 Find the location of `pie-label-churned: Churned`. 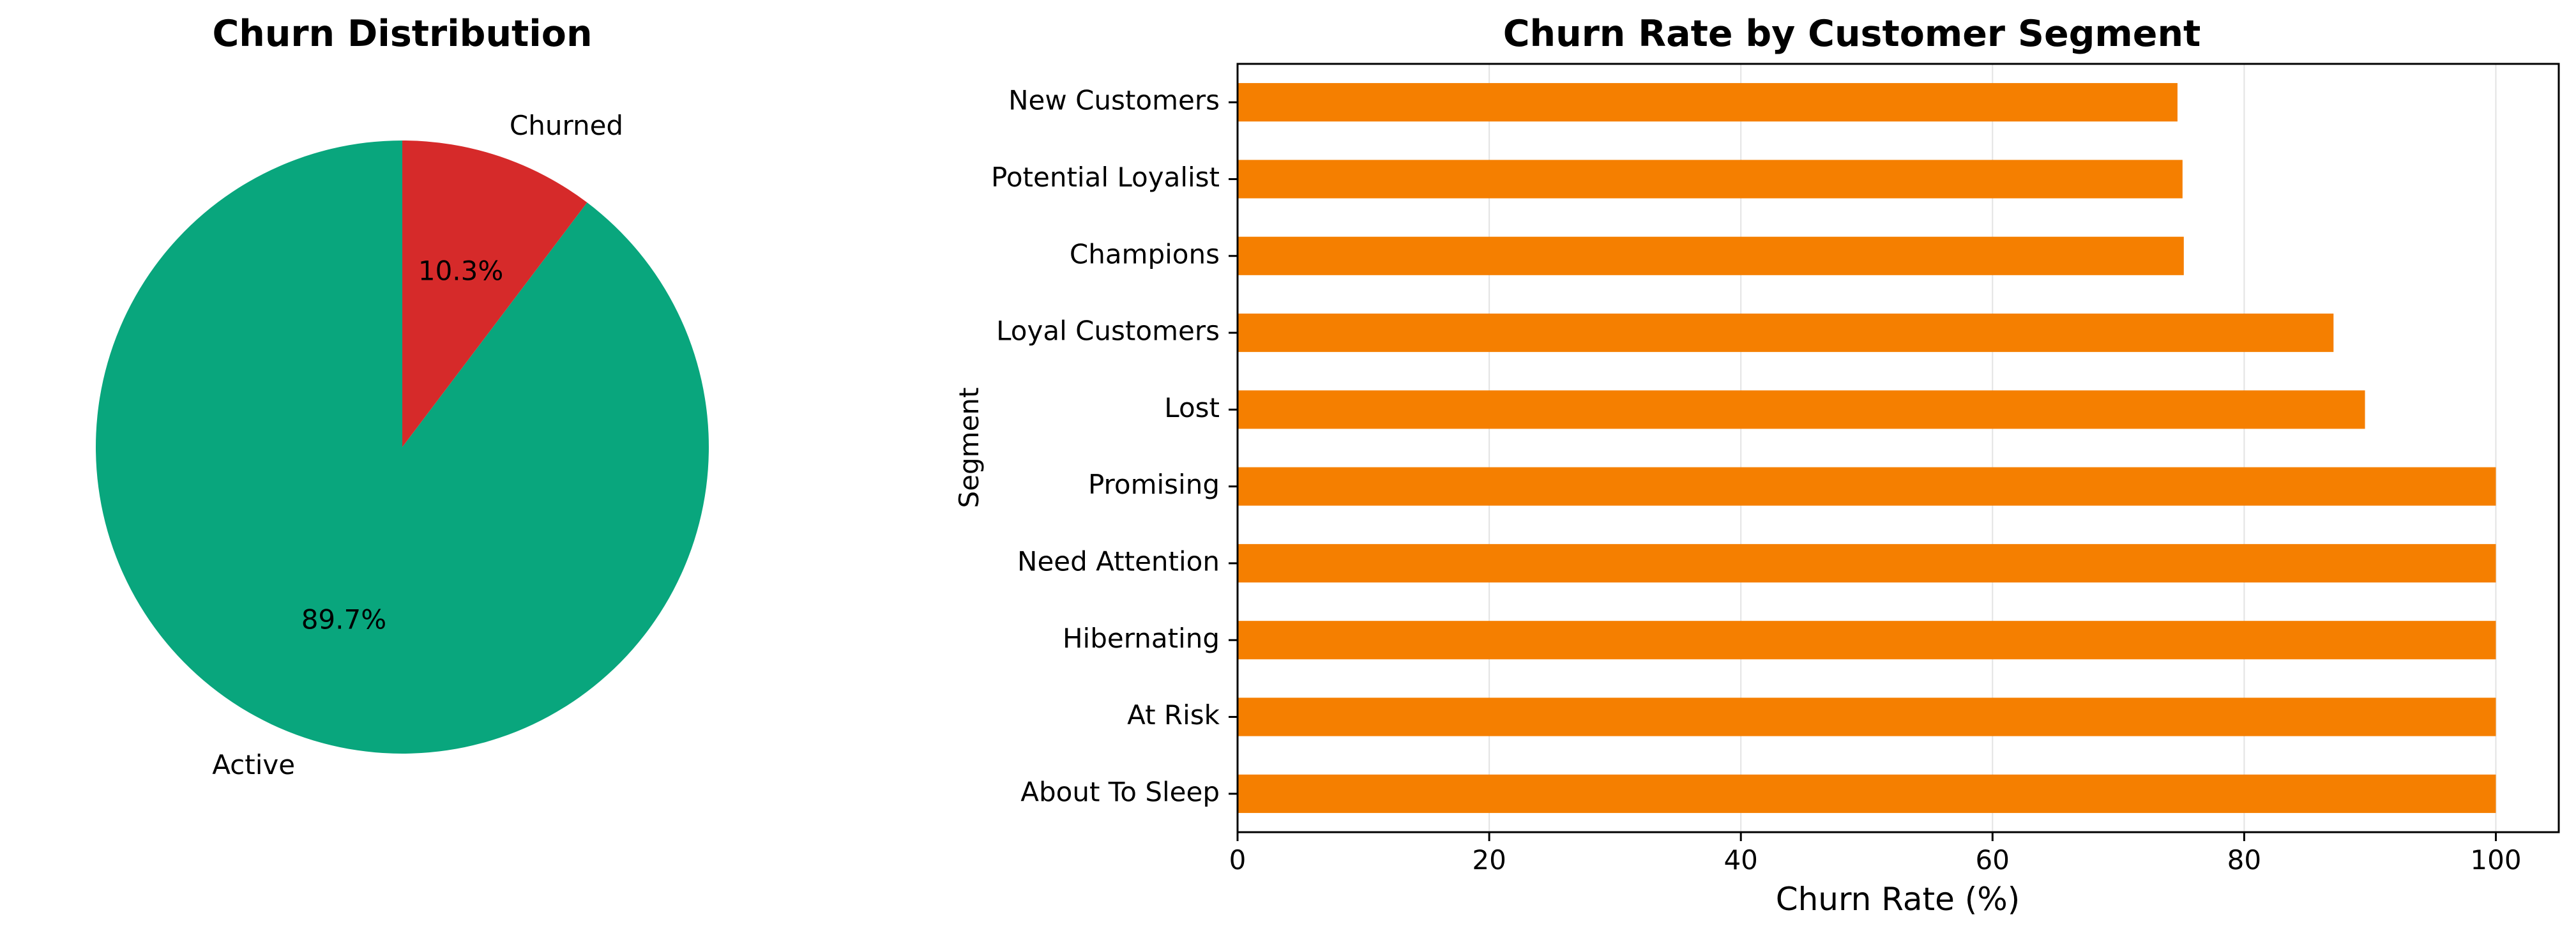

pie-label-churned: Churned is located at coordinates (567, 125).